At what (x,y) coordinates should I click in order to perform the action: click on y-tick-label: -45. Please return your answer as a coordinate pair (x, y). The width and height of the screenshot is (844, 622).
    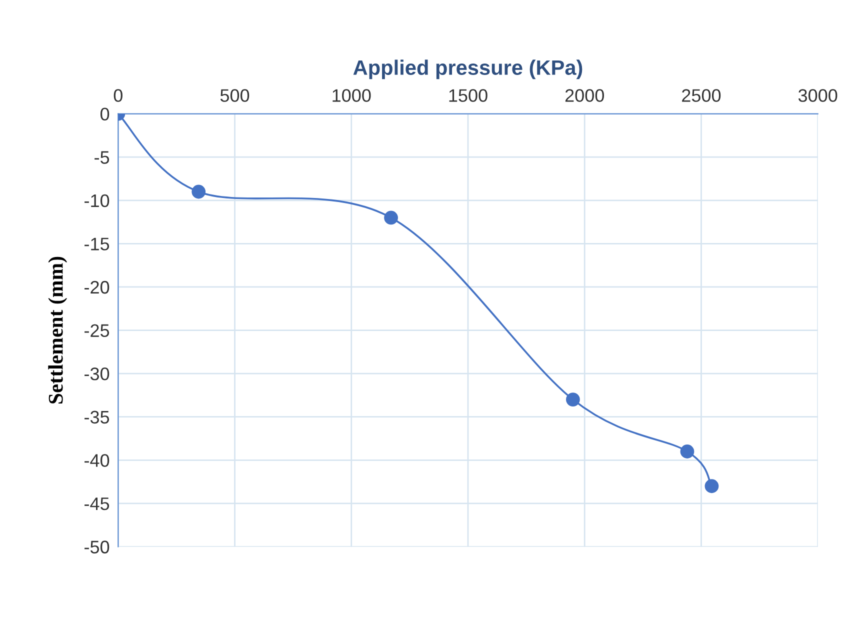
    Looking at the image, I should click on (97, 504).